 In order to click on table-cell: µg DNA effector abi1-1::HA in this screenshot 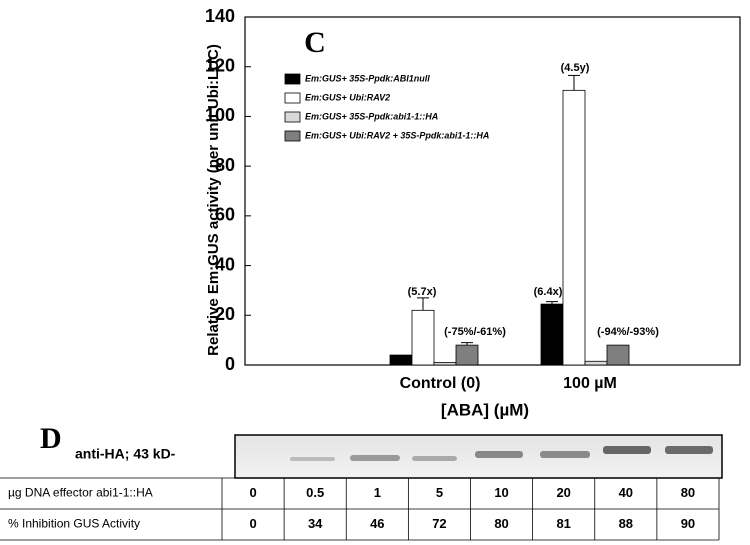, I will do `click(80, 493)`.